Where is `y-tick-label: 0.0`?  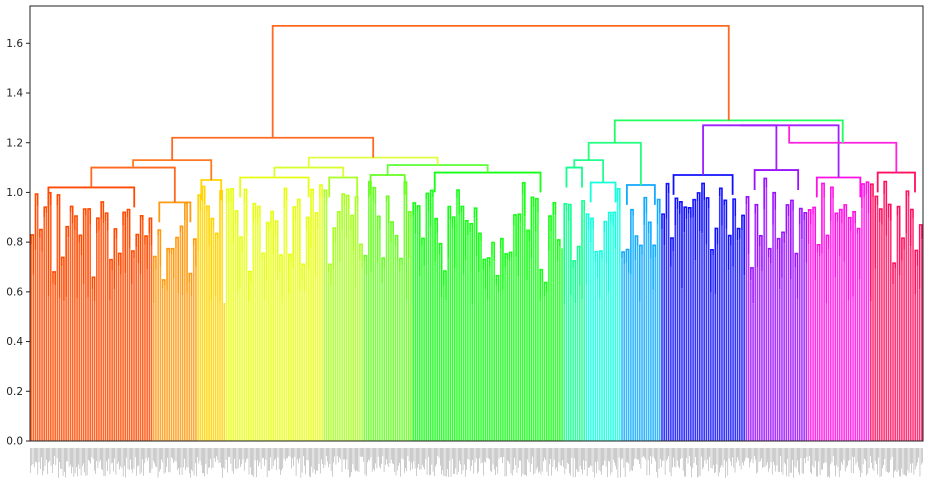 y-tick-label: 0.0 is located at coordinates (14, 442).